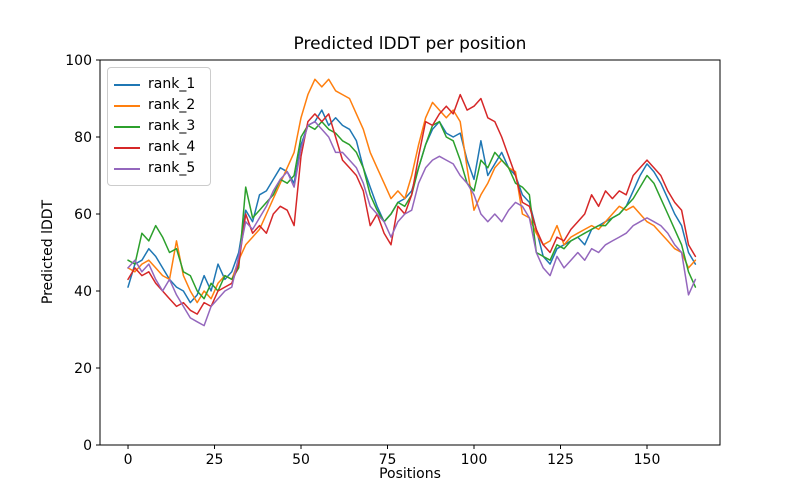  I want to click on legend-label: rank_3, so click(172, 126).